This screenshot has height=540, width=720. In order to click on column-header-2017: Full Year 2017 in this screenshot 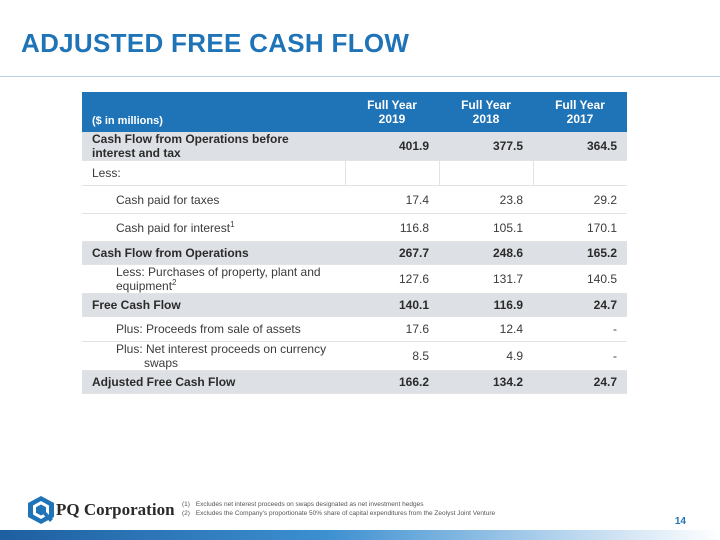, I will do `click(580, 112)`.